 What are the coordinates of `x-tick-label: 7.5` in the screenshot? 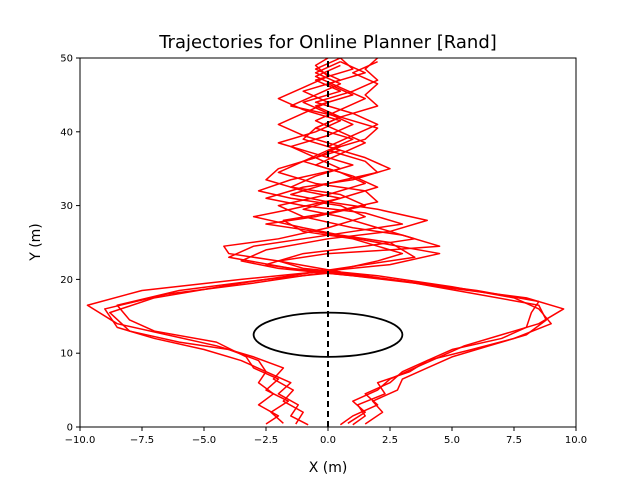 It's located at (514, 440).